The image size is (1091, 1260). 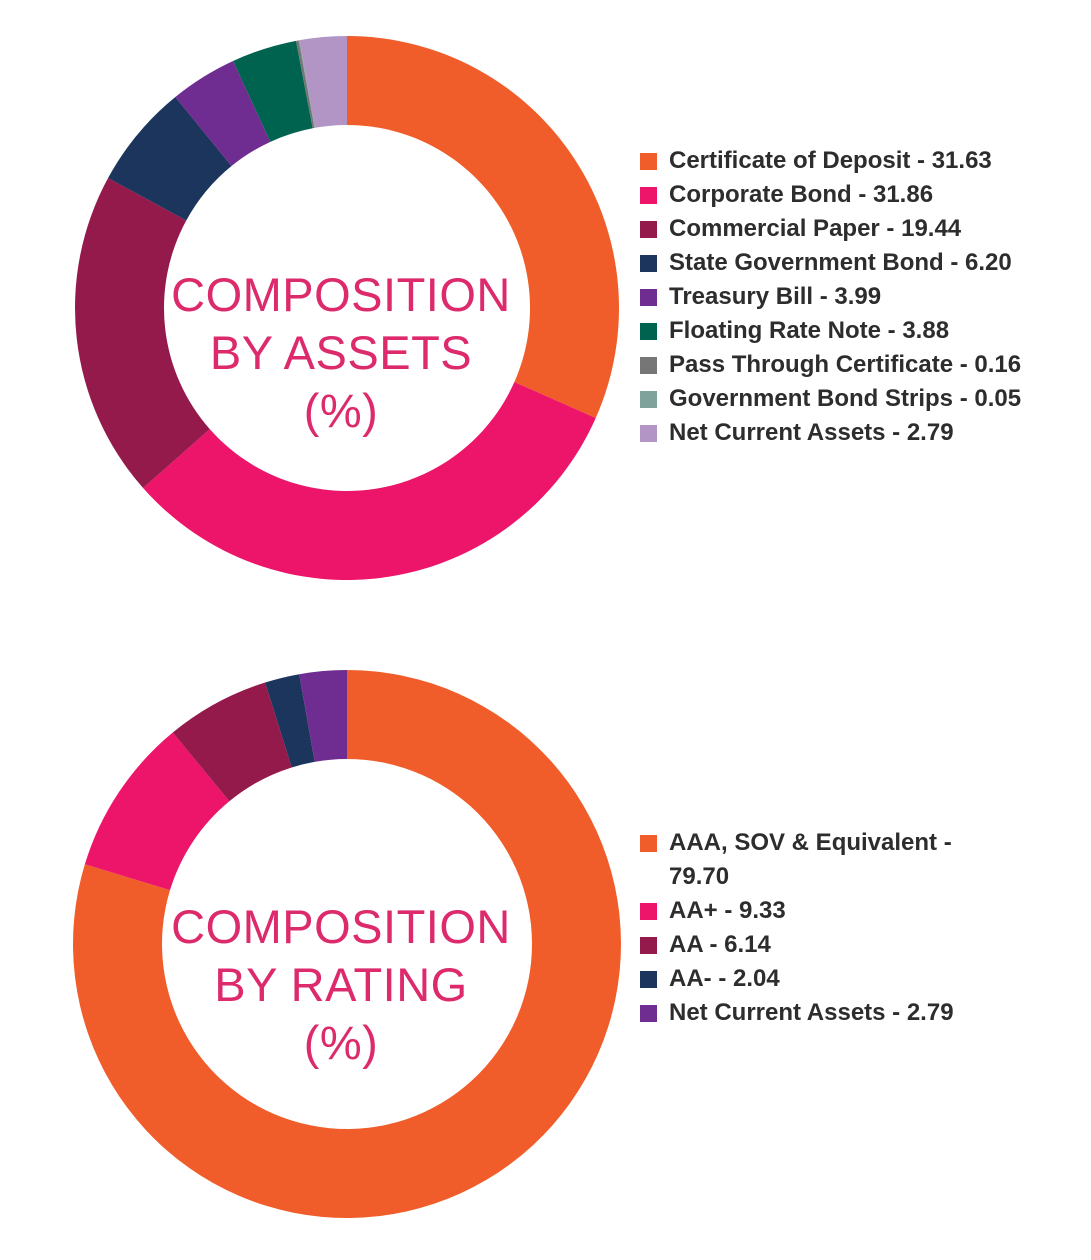 What do you see at coordinates (840, 262) in the screenshot?
I see `assets-legend-label: State Government Bond - 6.20` at bounding box center [840, 262].